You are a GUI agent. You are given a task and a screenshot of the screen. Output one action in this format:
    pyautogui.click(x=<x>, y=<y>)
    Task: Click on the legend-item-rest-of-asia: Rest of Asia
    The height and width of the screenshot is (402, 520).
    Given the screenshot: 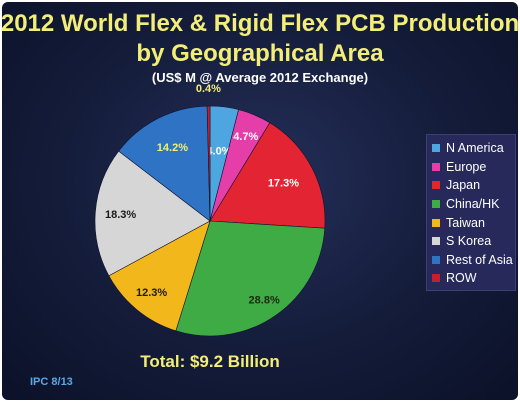 What is the action you would take?
    pyautogui.click(x=471, y=260)
    